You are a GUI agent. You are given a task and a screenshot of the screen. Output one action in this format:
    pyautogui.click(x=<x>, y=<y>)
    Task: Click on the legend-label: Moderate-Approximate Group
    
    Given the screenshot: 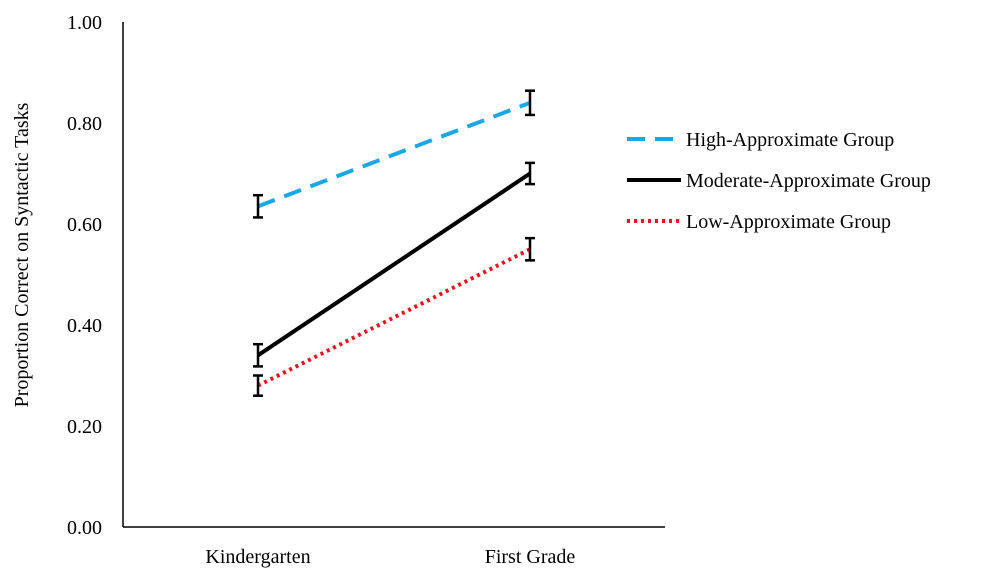 What is the action you would take?
    pyautogui.click(x=808, y=181)
    